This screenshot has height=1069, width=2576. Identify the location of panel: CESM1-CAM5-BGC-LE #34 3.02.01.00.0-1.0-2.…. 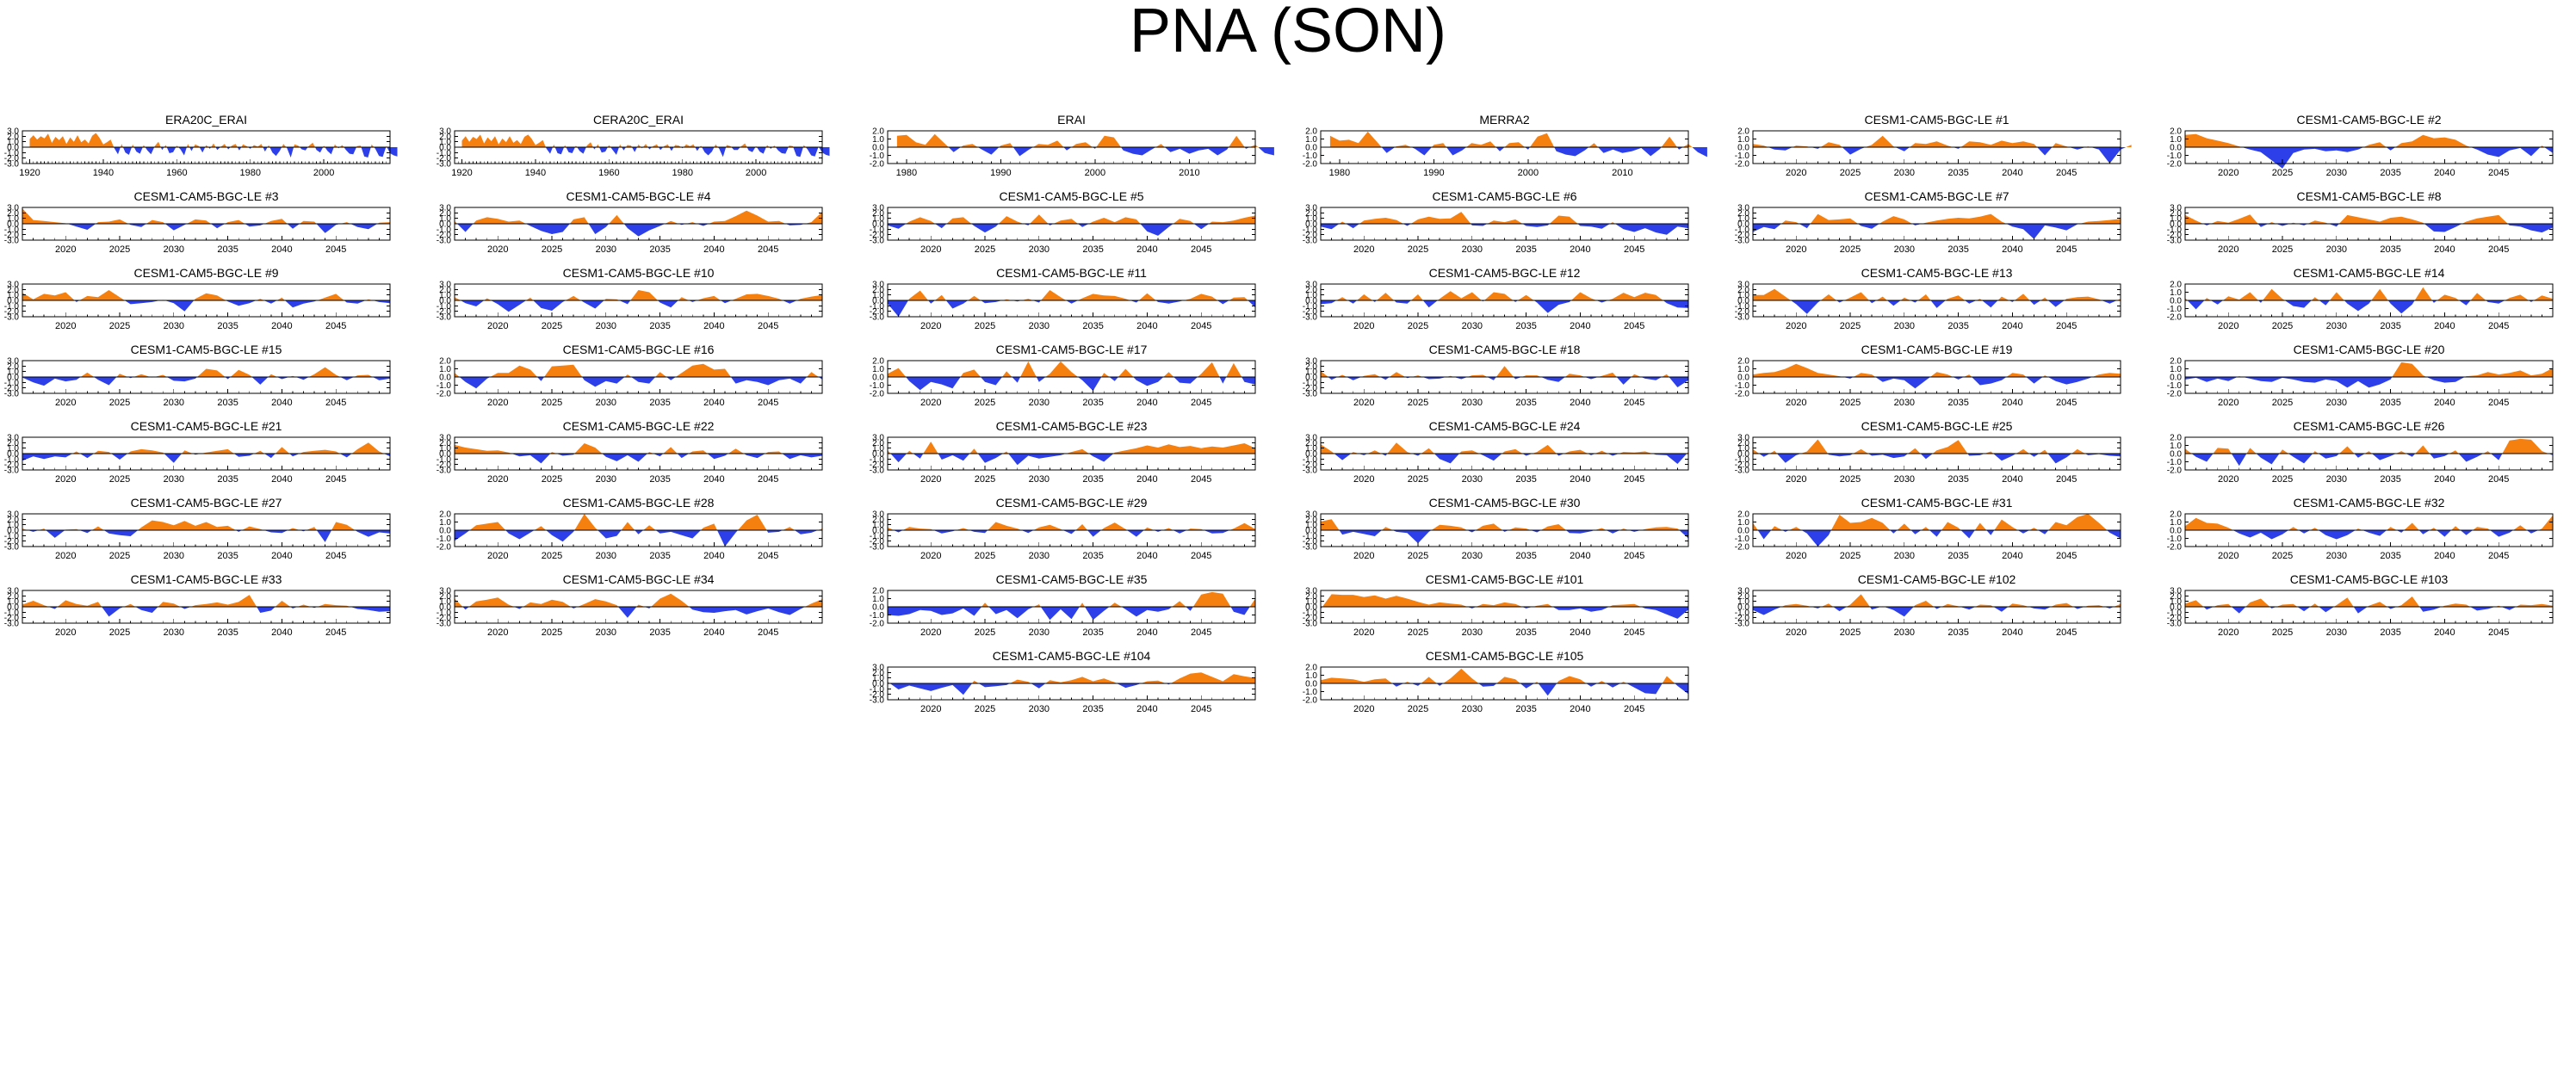
(630, 605).